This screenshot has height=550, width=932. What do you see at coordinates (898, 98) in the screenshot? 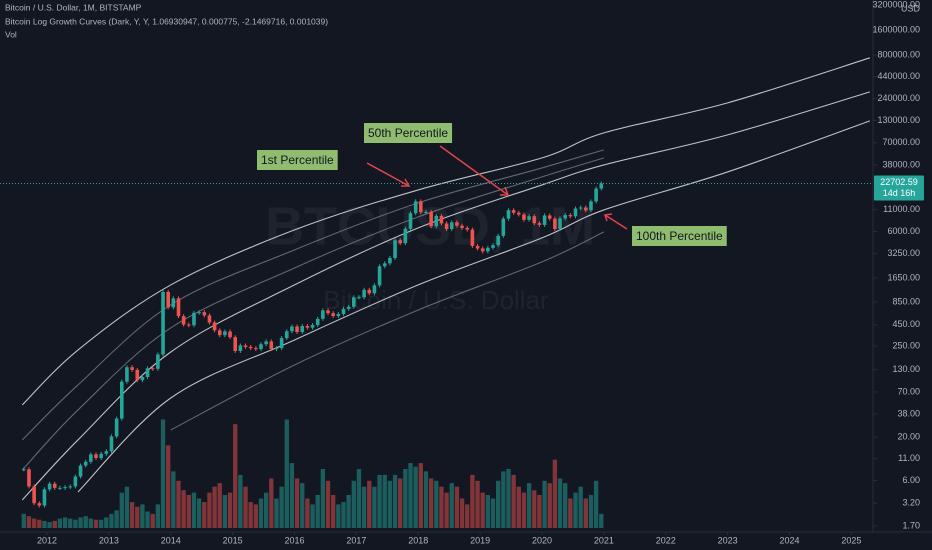
I see `y-tick-label: 240000.00` at bounding box center [898, 98].